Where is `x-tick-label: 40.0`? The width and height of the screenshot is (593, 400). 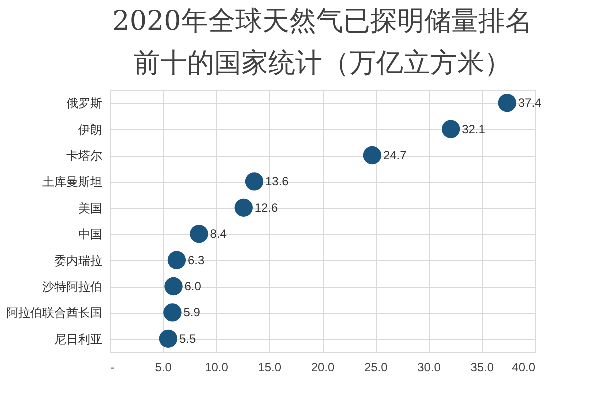
x-tick-label: 40.0 is located at coordinates (524, 367).